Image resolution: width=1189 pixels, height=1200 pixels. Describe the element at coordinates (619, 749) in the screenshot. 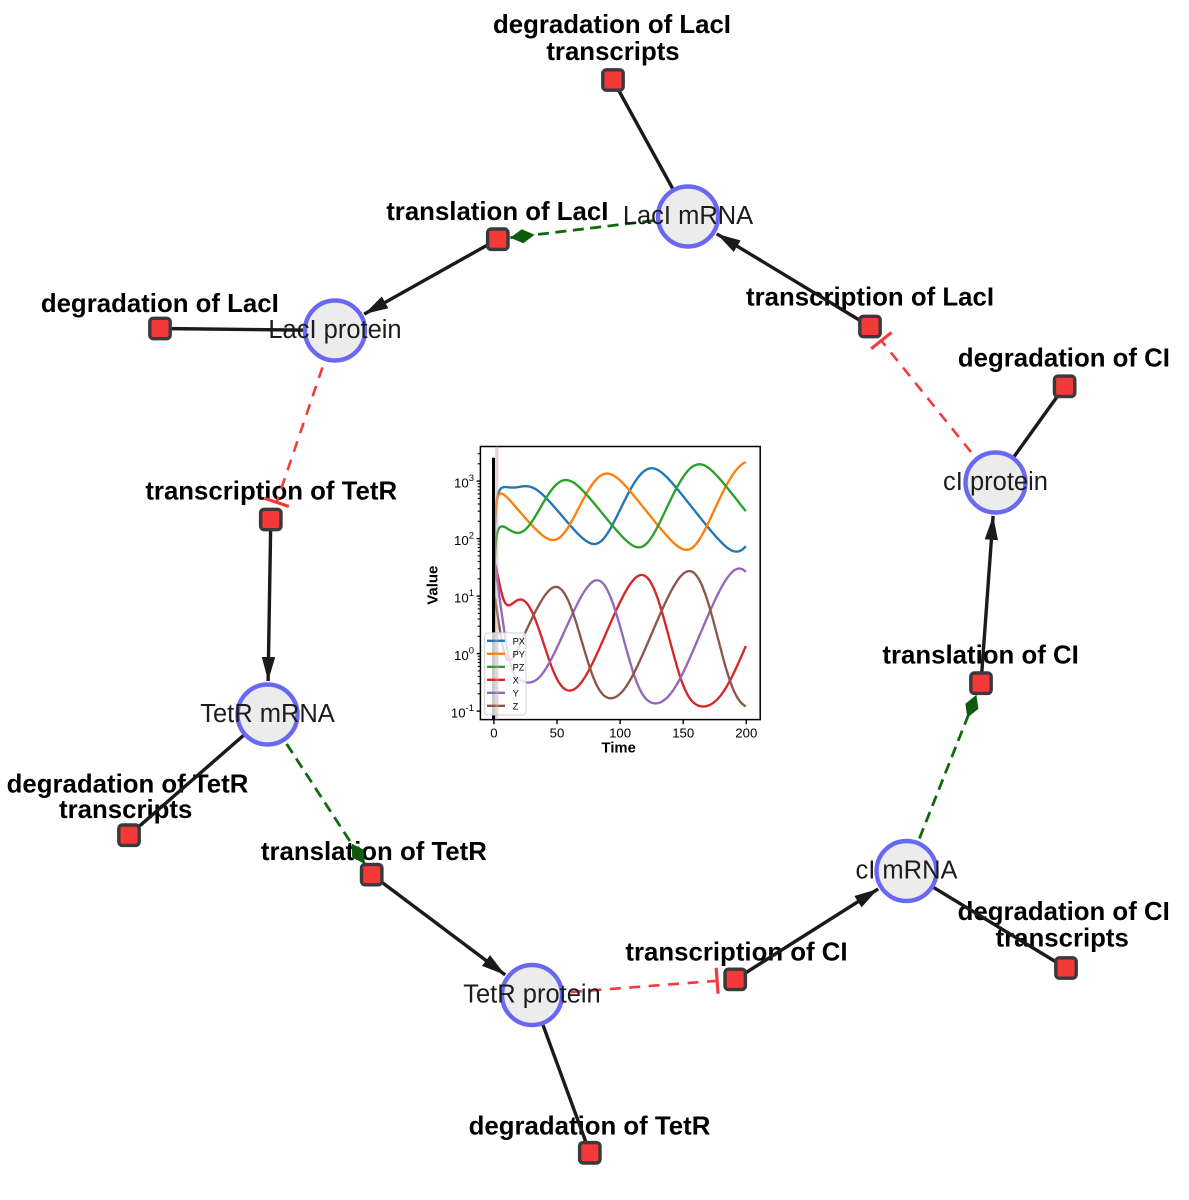

I see `svg-text: Time` at that location.